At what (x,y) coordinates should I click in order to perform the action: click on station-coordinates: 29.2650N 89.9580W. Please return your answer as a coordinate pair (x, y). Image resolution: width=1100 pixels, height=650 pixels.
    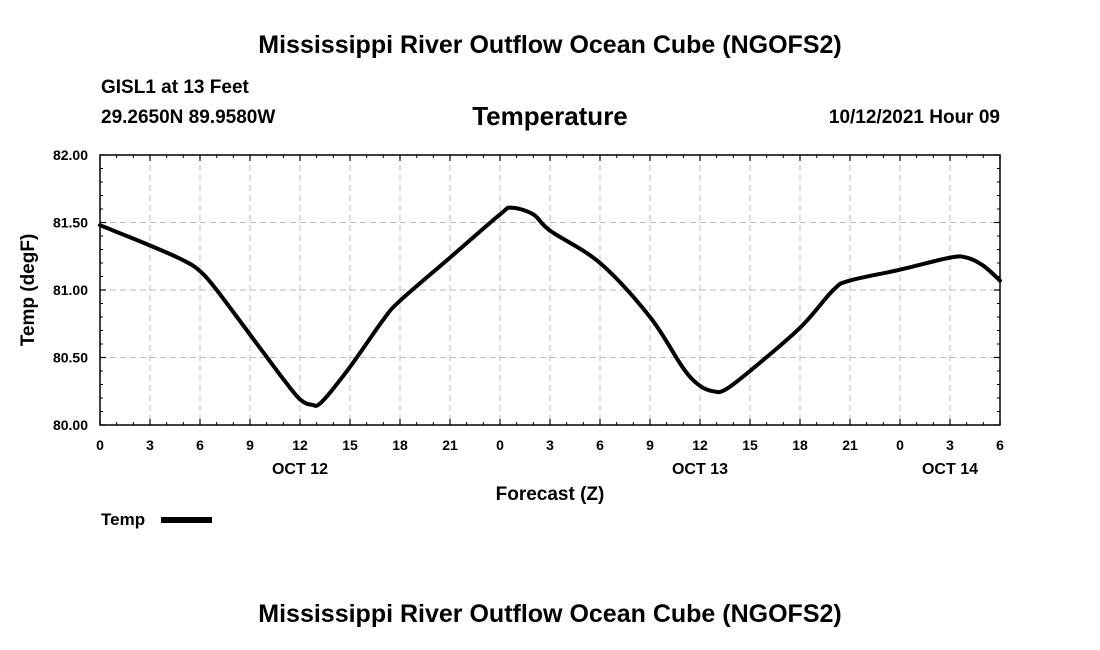
    Looking at the image, I should click on (188, 117).